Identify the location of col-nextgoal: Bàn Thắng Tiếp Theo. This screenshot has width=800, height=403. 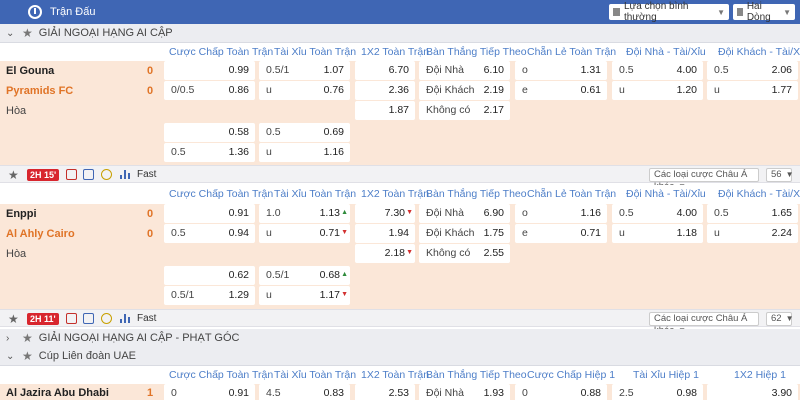
(476, 52).